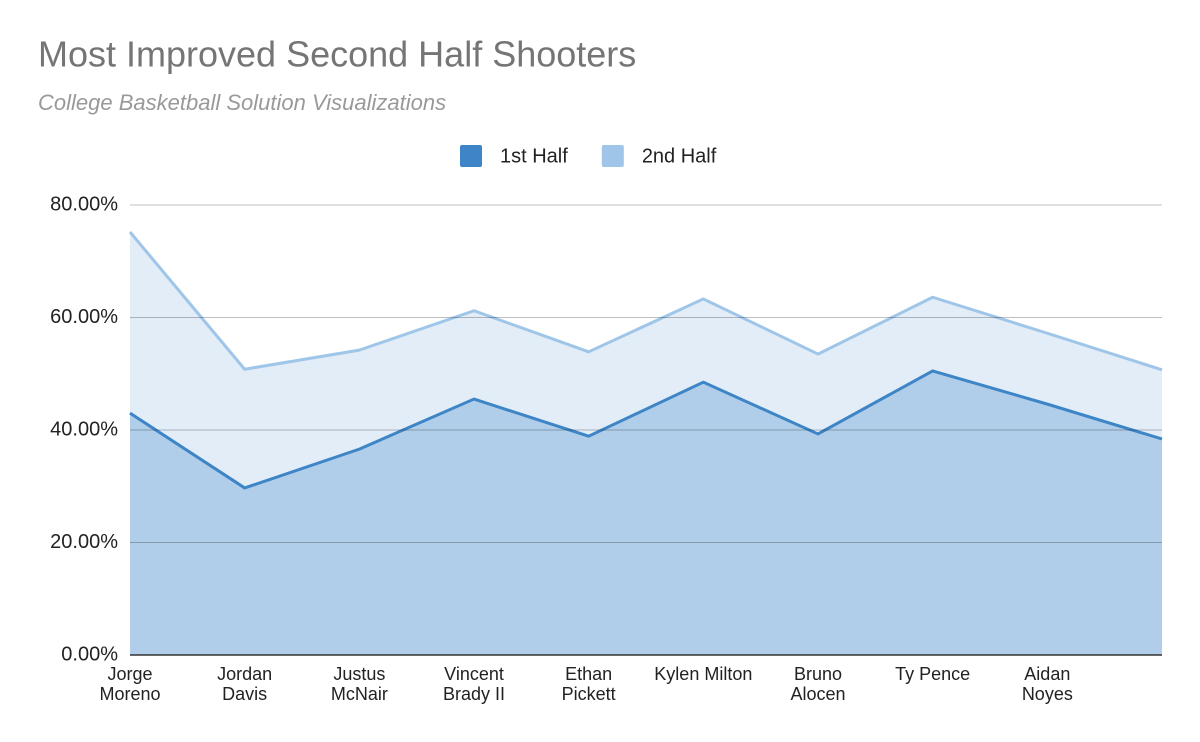 The image size is (1200, 742). Describe the element at coordinates (474, 684) in the screenshot. I see `x-tick-label: Vincent Brady II` at that location.